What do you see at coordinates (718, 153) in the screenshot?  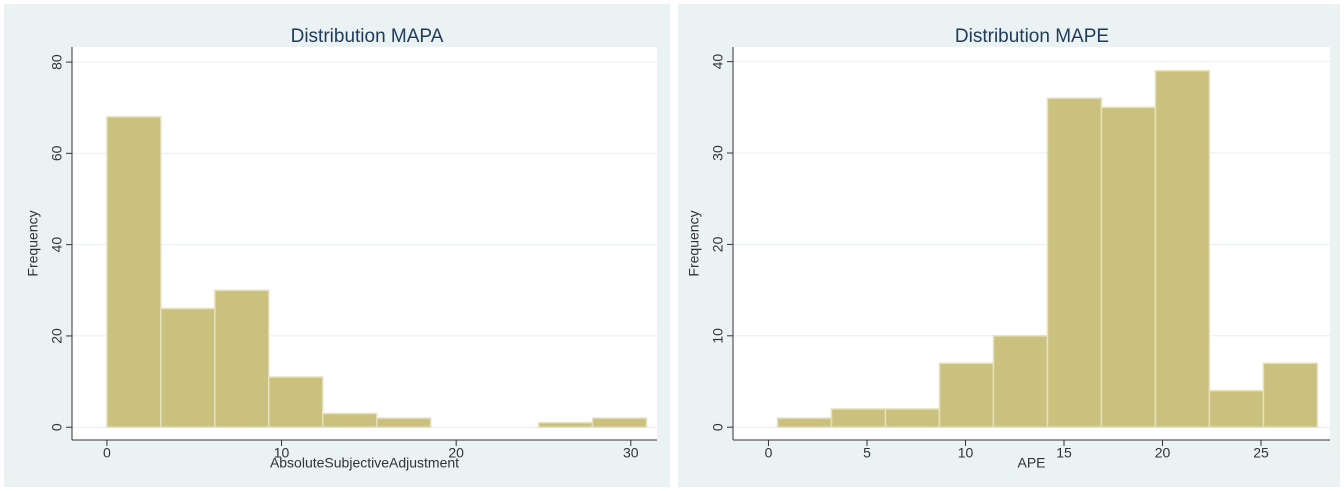 I see `y-tick-label: 30` at bounding box center [718, 153].